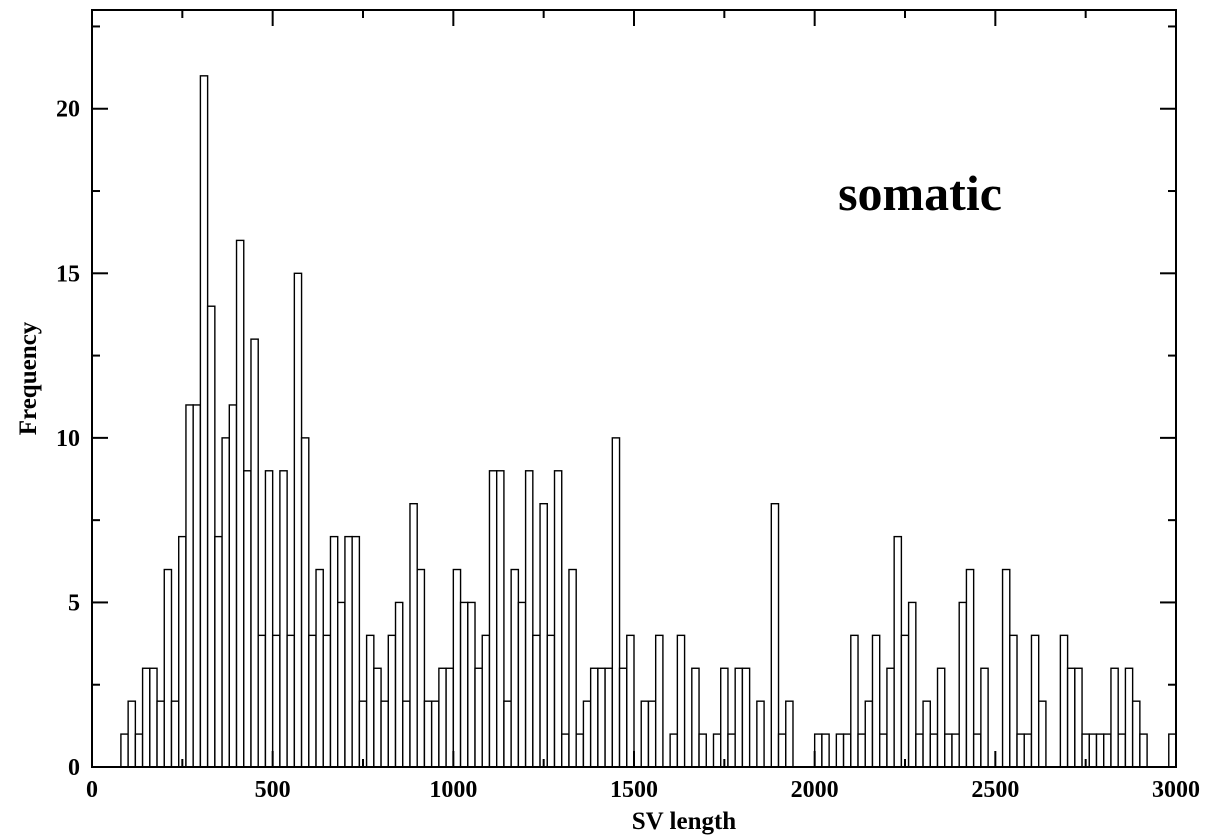 This screenshot has height=837, width=1209. What do you see at coordinates (74, 603) in the screenshot?
I see `y-tick-label: 5` at bounding box center [74, 603].